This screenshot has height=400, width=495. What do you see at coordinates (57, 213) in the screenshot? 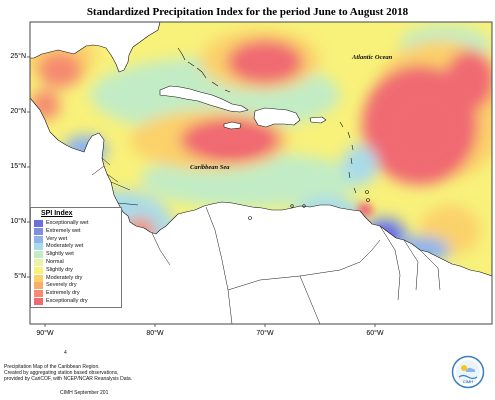
I see `legend-title: SPI Index` at bounding box center [57, 213].